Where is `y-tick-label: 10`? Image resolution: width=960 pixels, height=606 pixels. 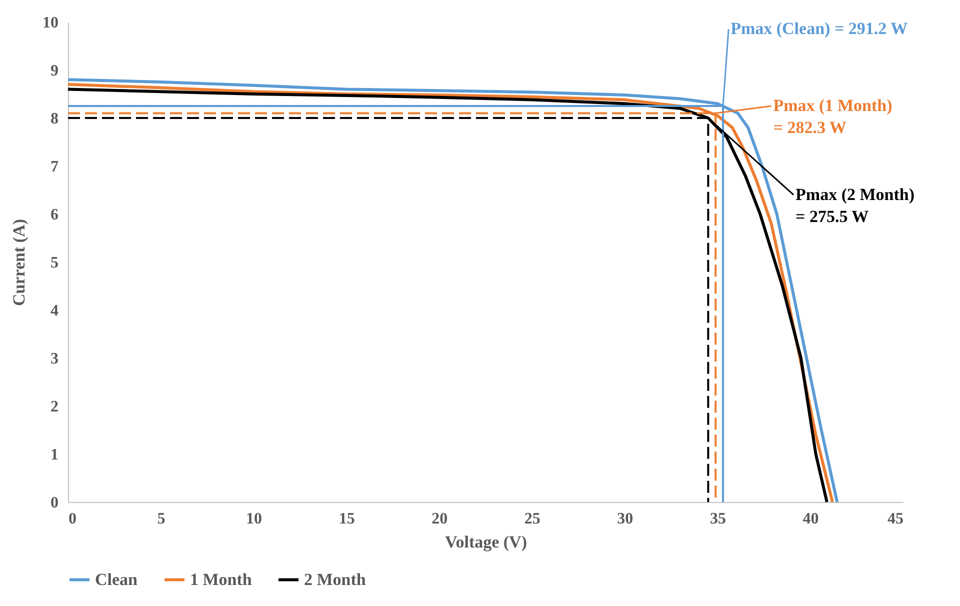 y-tick-label: 10 is located at coordinates (50, 23).